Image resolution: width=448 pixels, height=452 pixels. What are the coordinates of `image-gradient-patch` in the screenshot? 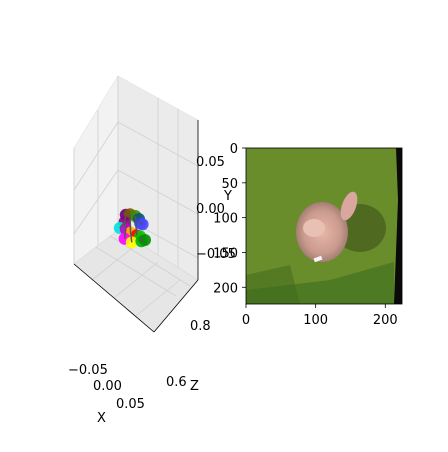 It's located at (273, 284).